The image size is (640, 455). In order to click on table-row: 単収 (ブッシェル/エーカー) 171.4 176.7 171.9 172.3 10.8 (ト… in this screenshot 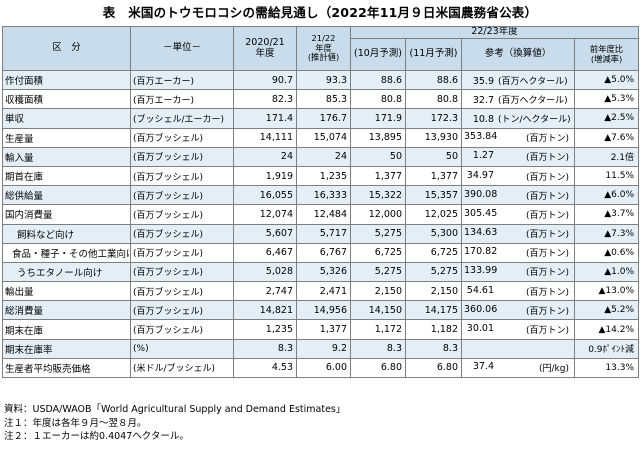, I will do `click(321, 118)`.